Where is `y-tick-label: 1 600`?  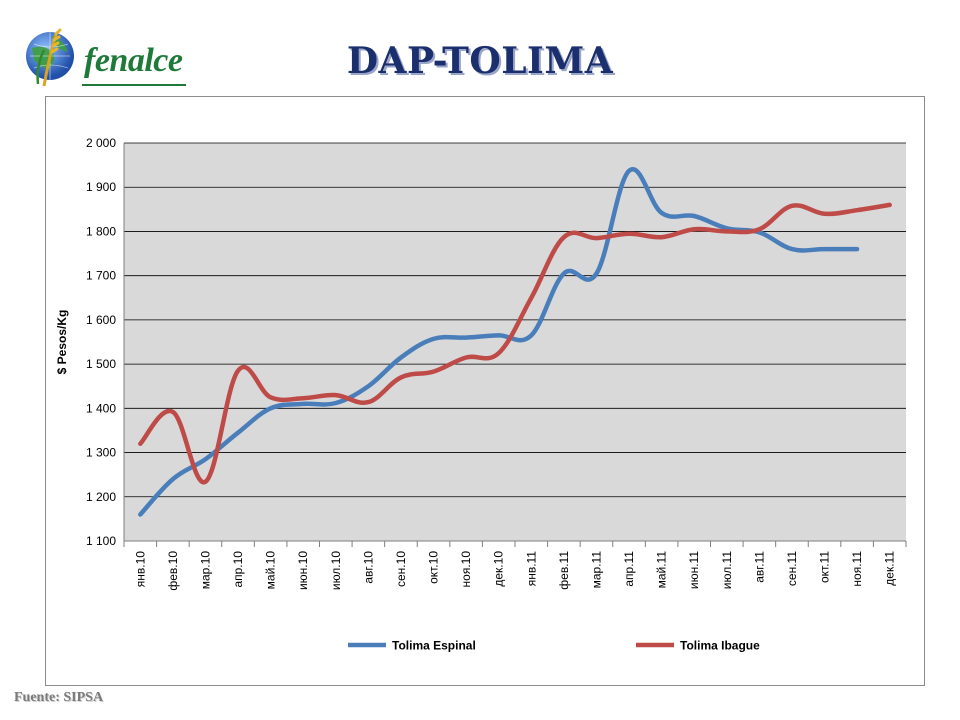
y-tick-label: 1 600 is located at coordinates (101, 320).